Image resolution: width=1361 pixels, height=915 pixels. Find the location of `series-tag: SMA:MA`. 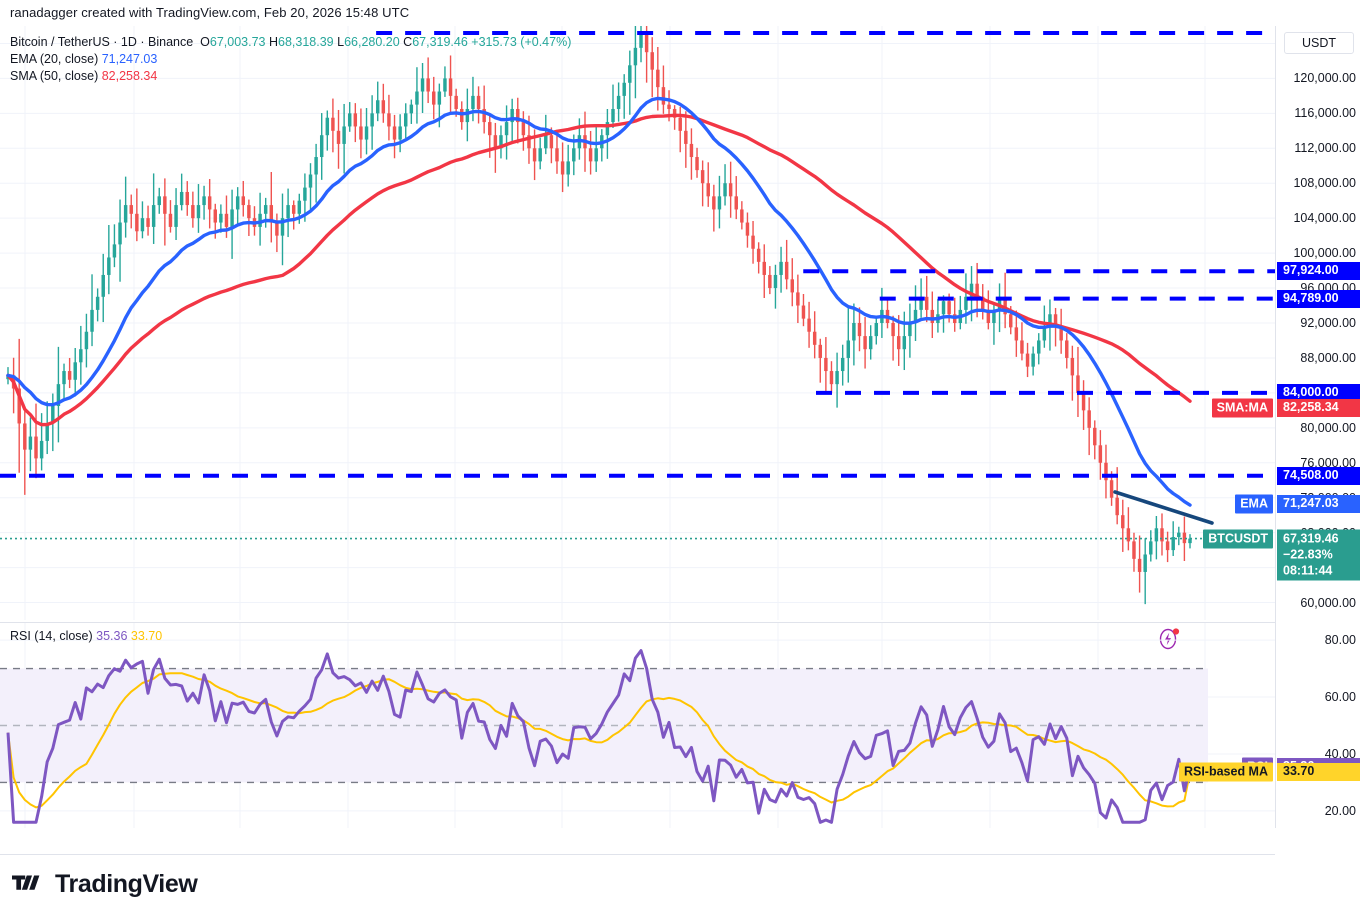

series-tag: SMA:MA is located at coordinates (1242, 408).